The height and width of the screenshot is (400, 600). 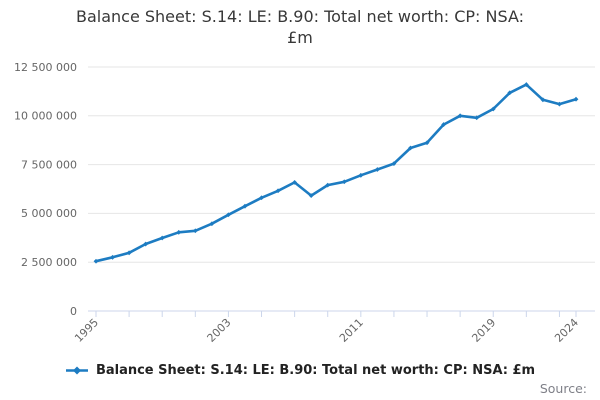 What do you see at coordinates (49, 164) in the screenshot?
I see `y-axis-tick-label: 7 500 000` at bounding box center [49, 164].